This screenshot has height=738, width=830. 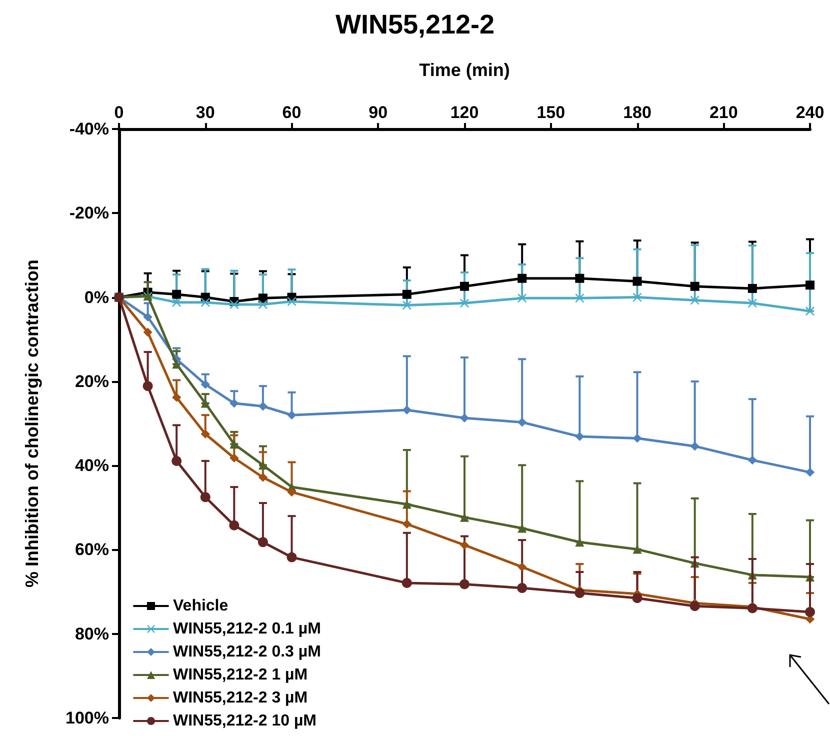 I want to click on legend-label: WIN55,212-2 1 µM, so click(x=240, y=675).